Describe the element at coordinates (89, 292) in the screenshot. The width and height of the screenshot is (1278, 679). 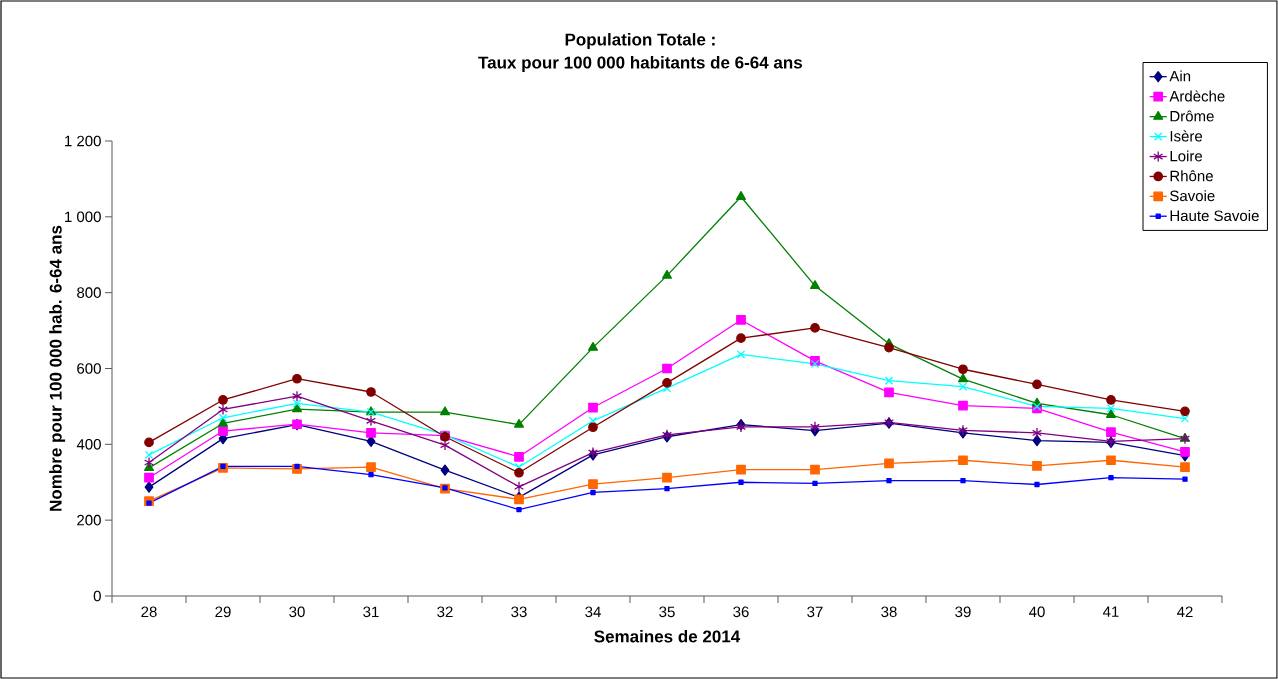
I see `y-tick-label: 800` at that location.